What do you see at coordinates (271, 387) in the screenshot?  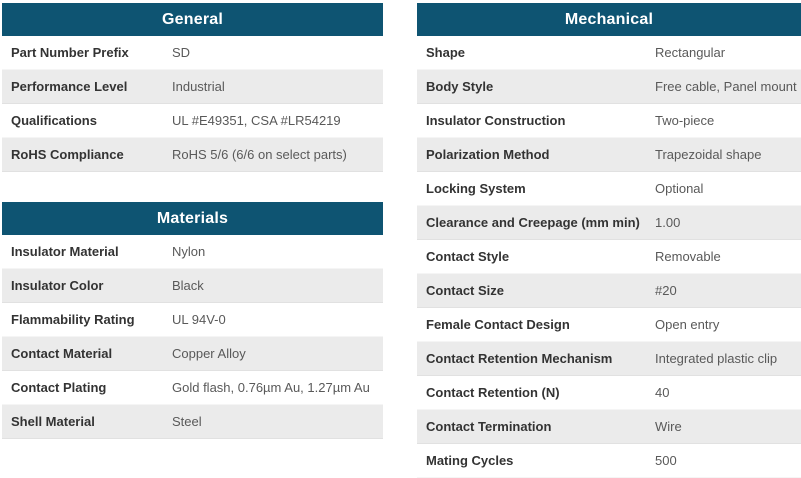 I see `spec-value: Gold flash, 0.76µm Au, 1.27µm Au` at bounding box center [271, 387].